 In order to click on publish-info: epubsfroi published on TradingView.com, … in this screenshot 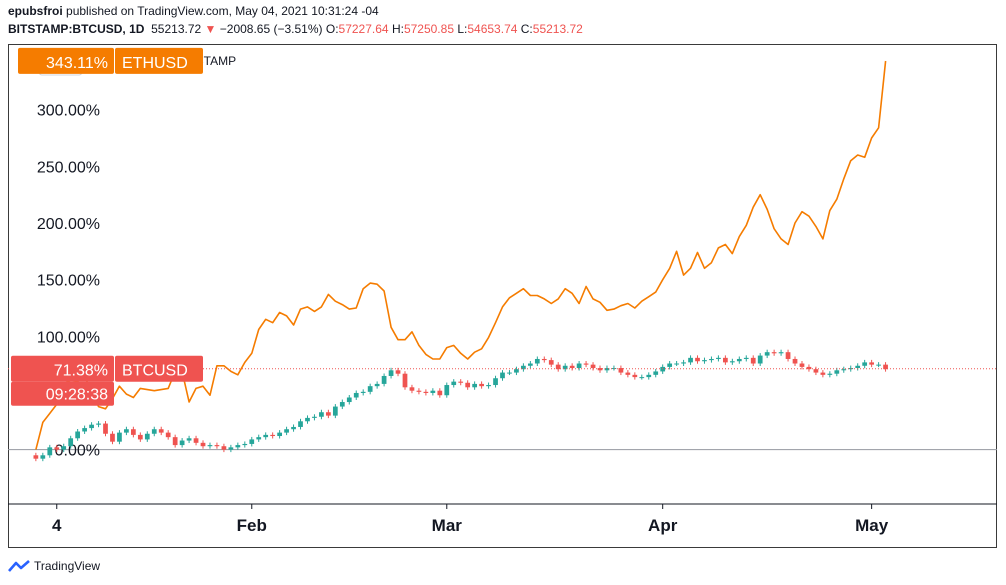, I will do `click(193, 11)`.